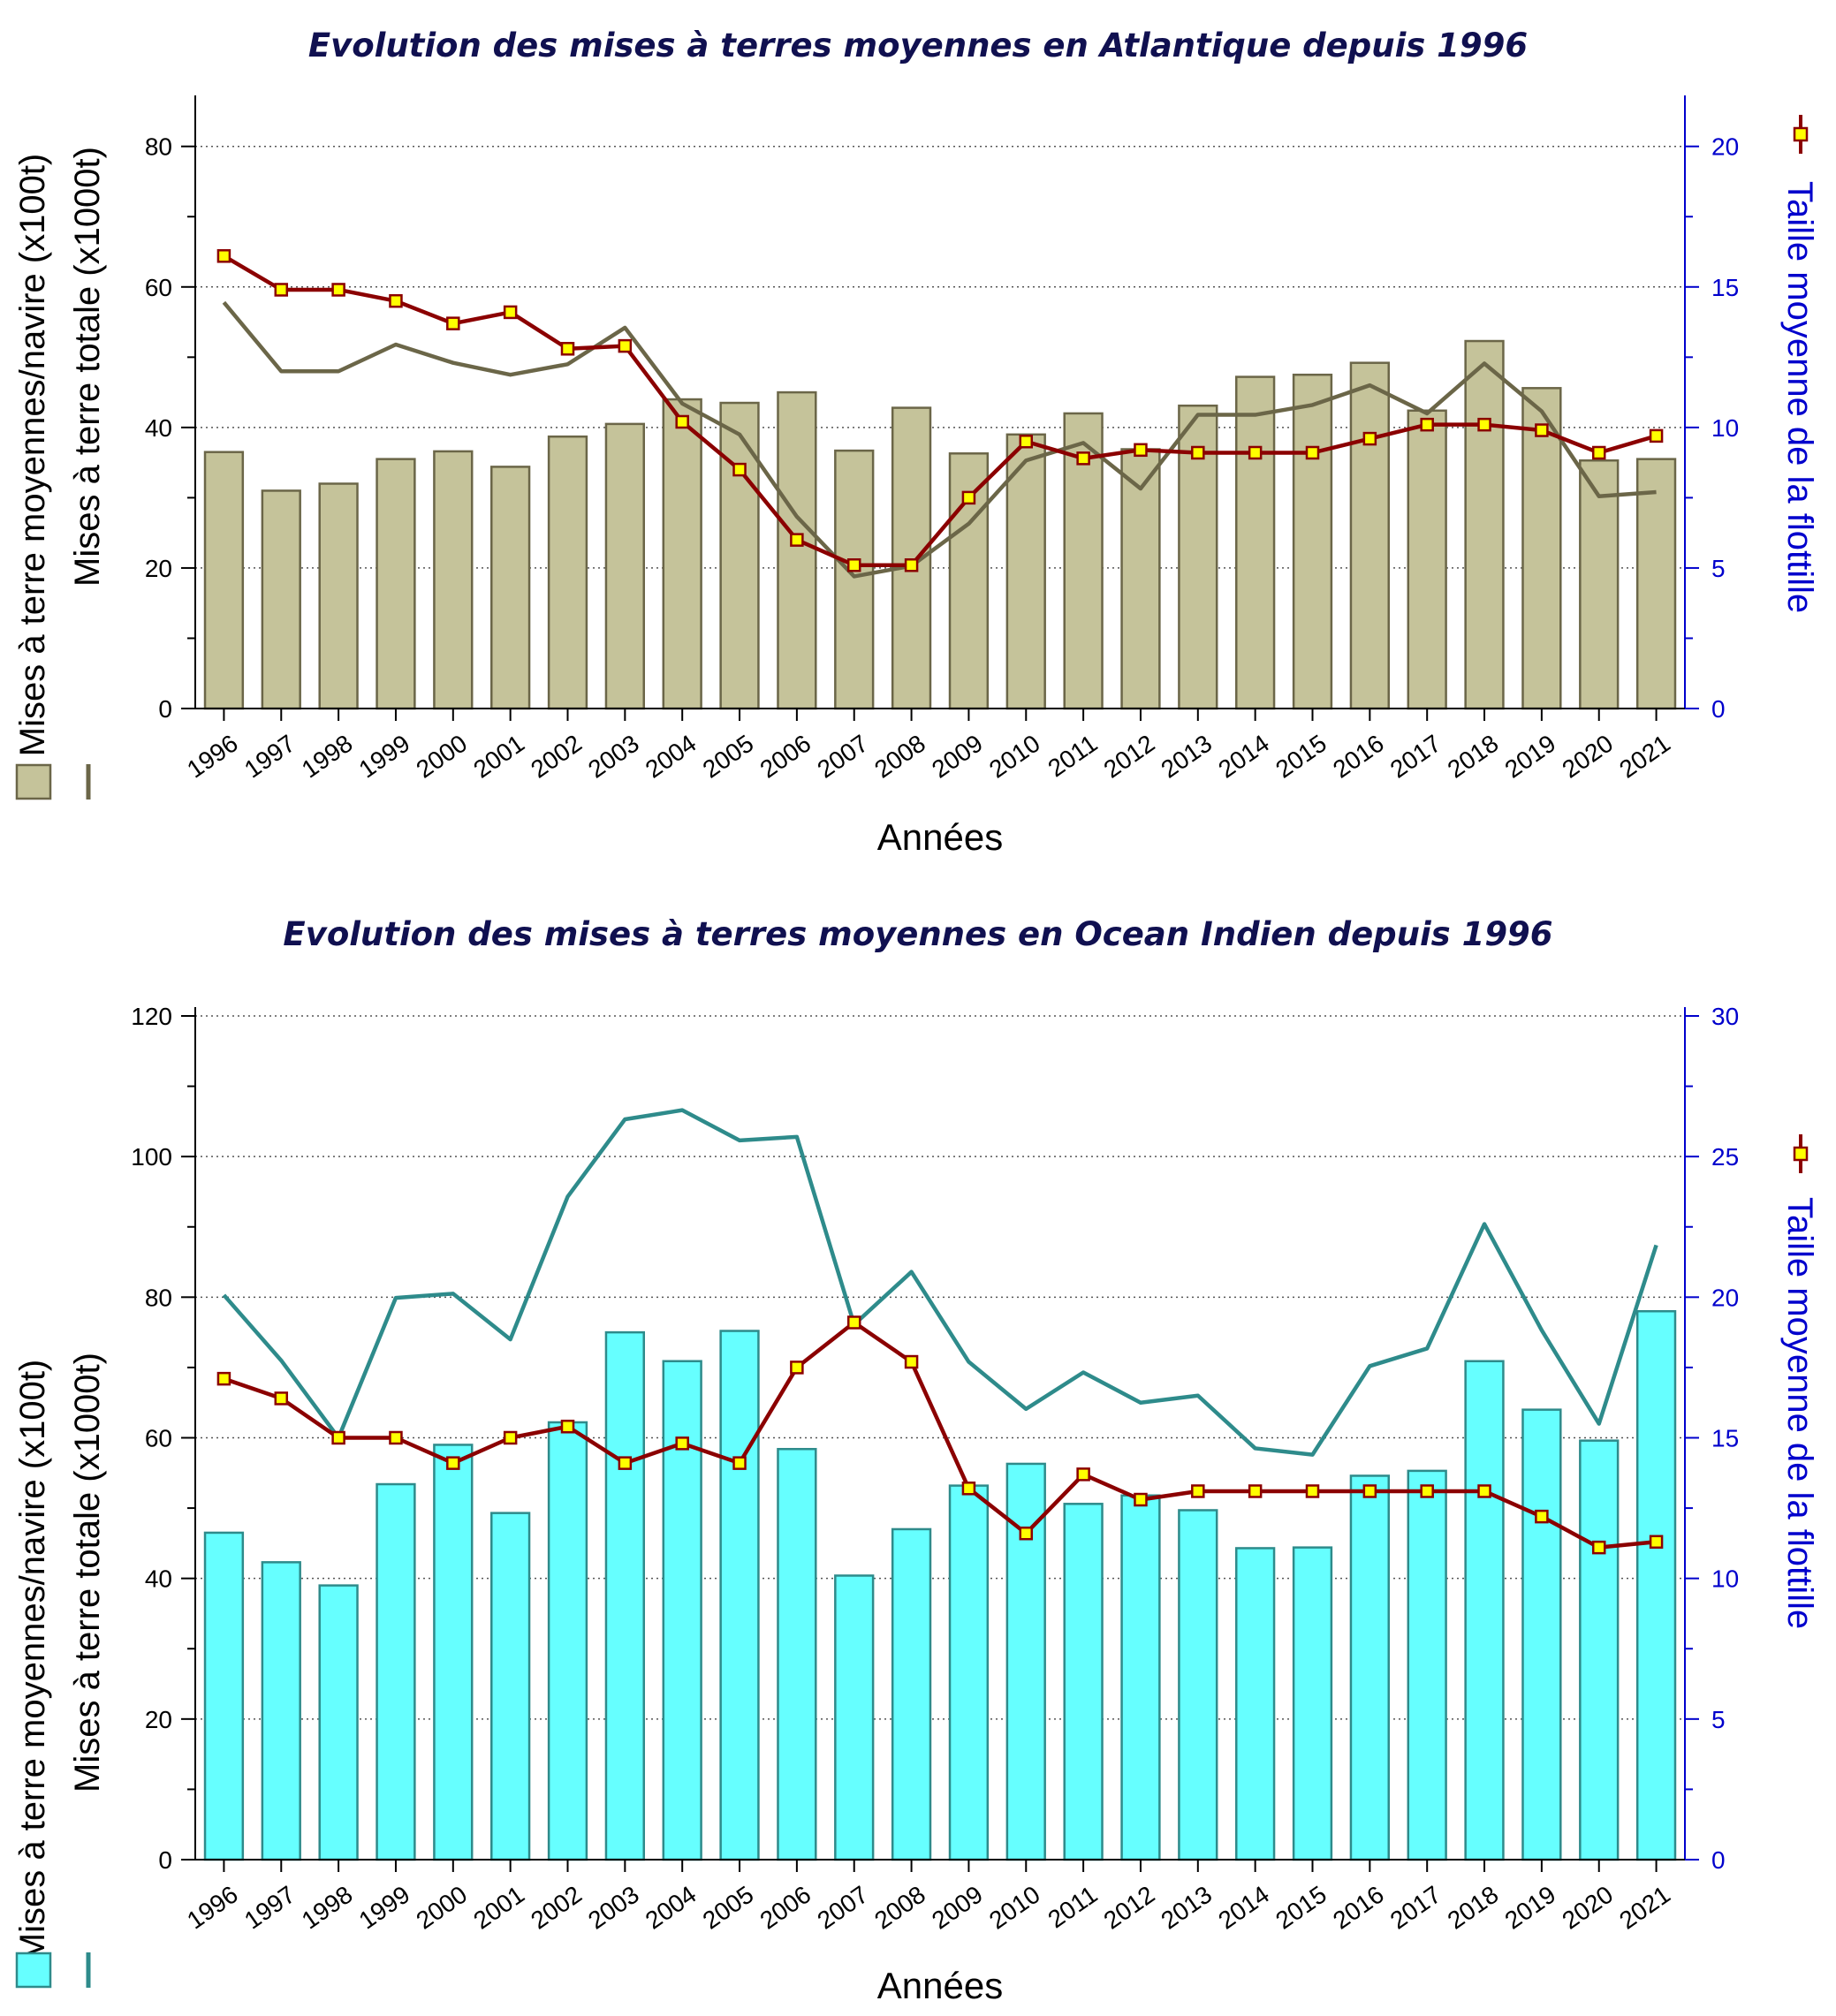  I want to click on x-tick-label: 2005, so click(728, 757).